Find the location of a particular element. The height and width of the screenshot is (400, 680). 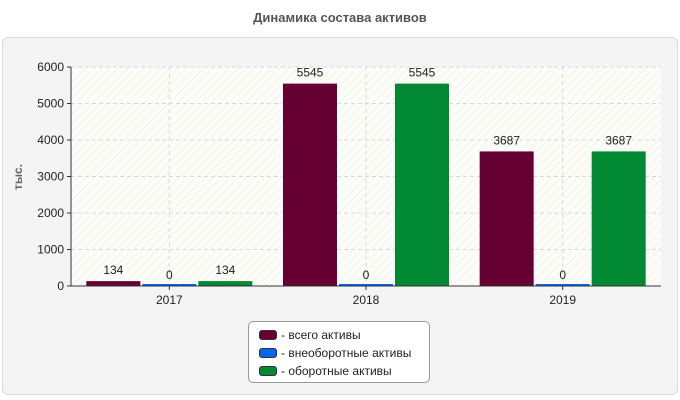

legend-swatch-current is located at coordinates (268, 371).